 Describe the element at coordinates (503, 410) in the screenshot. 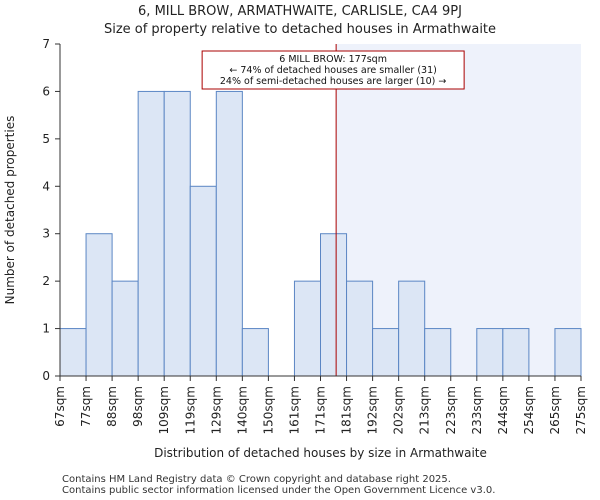

I see `x-tick-label: 244sqm` at that location.